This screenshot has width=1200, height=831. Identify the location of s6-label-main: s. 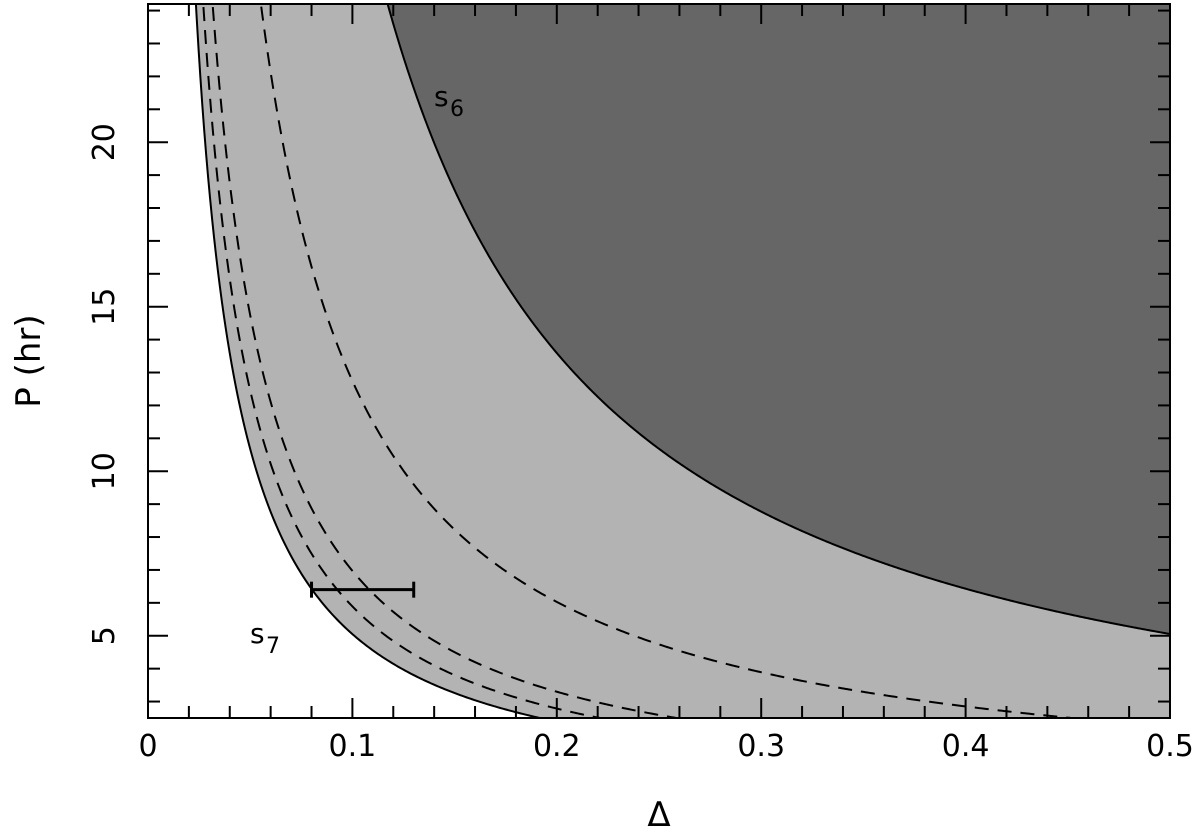
(441, 96).